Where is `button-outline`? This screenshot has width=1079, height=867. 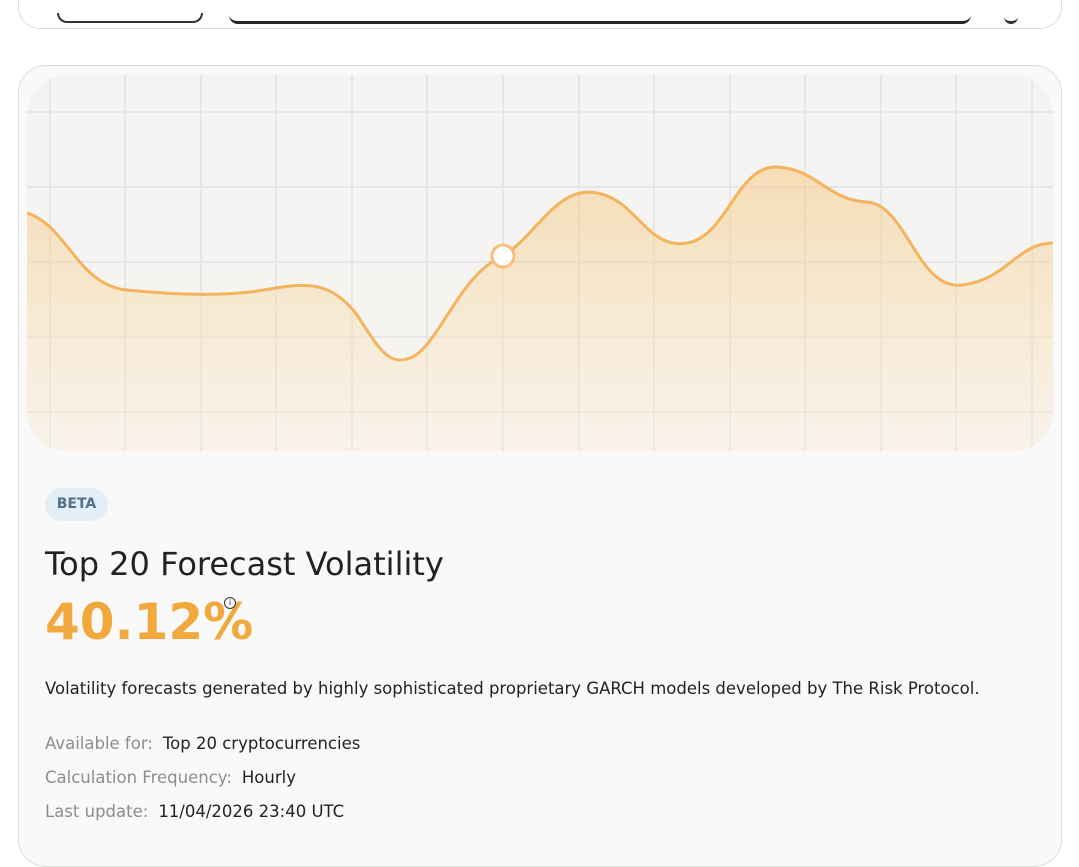 button-outline is located at coordinates (130, 18).